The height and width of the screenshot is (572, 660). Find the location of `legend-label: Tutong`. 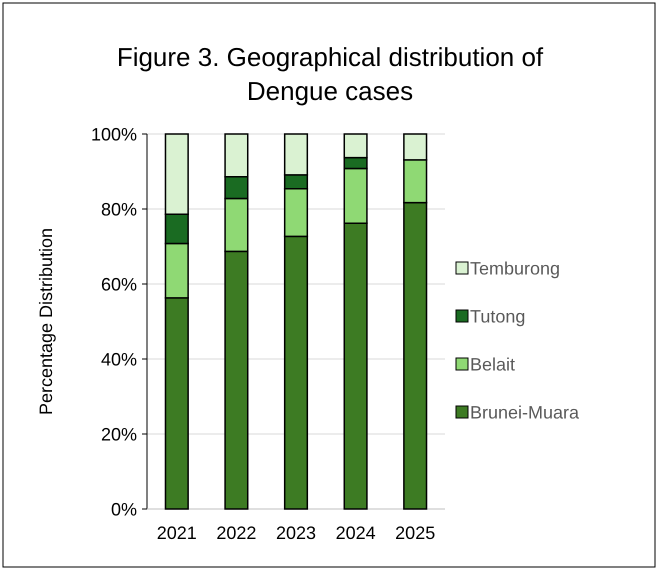

legend-label: Tutong is located at coordinates (498, 316).